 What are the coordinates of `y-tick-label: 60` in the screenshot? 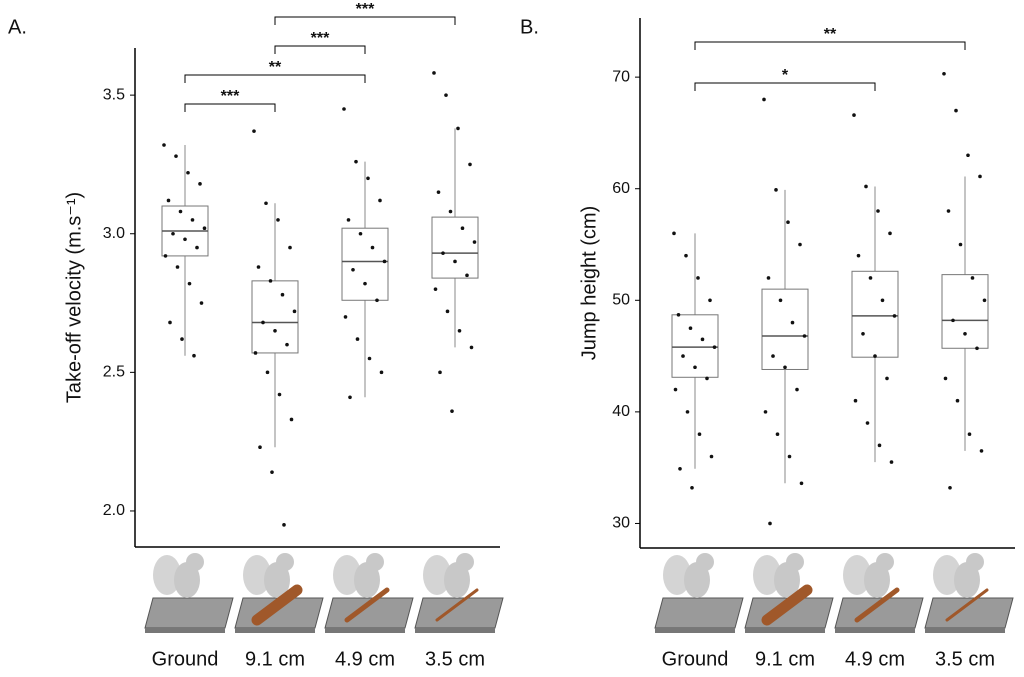 It's located at (621, 188).